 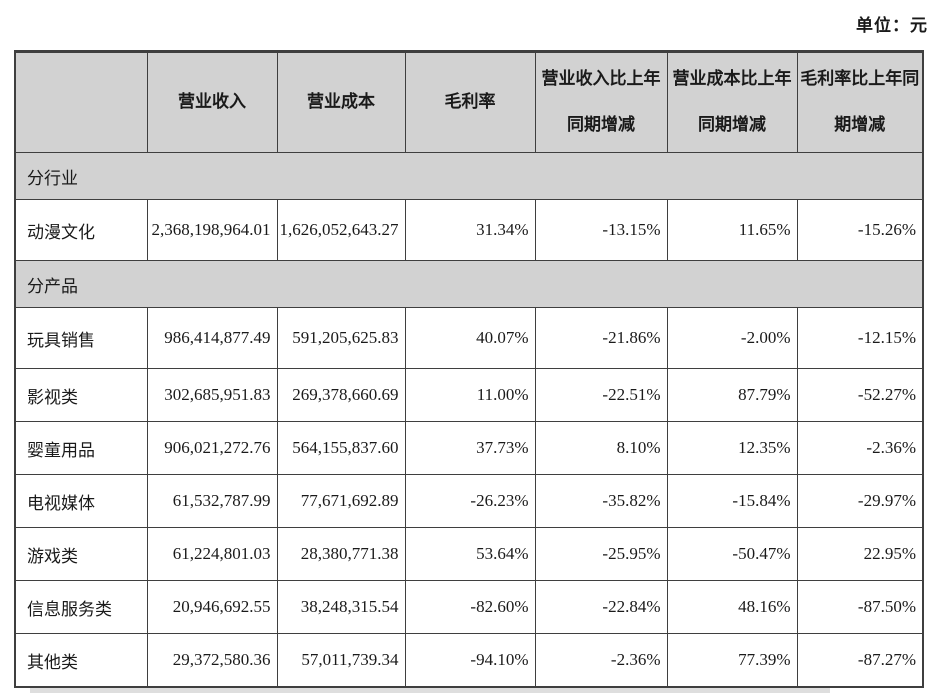 I want to click on cell-gross_margin: -82.60%, so click(x=470, y=607).